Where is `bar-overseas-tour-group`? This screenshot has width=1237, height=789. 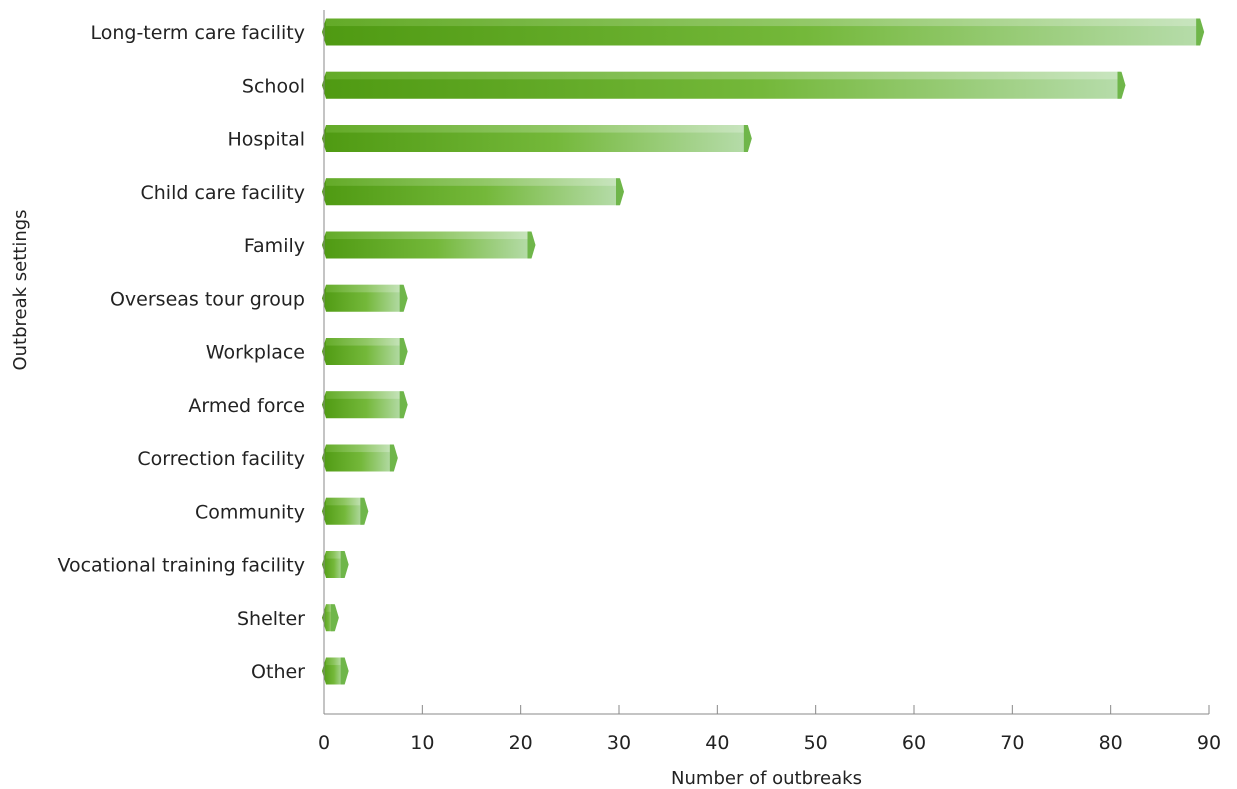 bar-overseas-tour-group is located at coordinates (365, 298).